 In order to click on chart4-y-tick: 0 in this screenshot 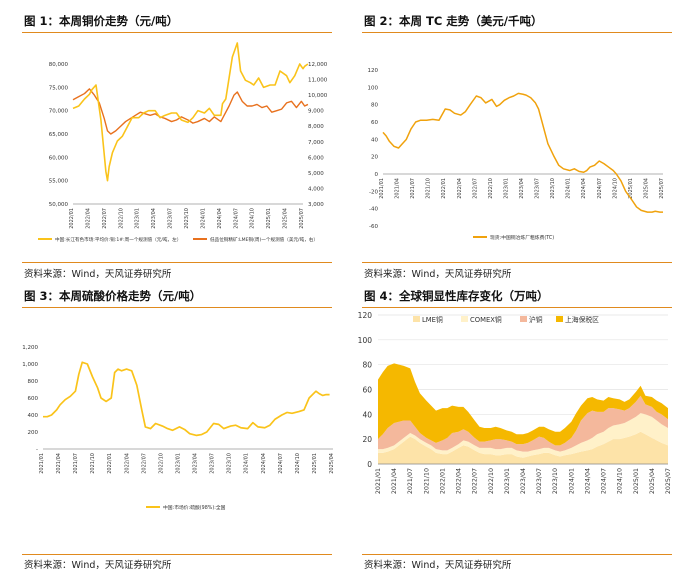, I will do `click(369, 464)`.